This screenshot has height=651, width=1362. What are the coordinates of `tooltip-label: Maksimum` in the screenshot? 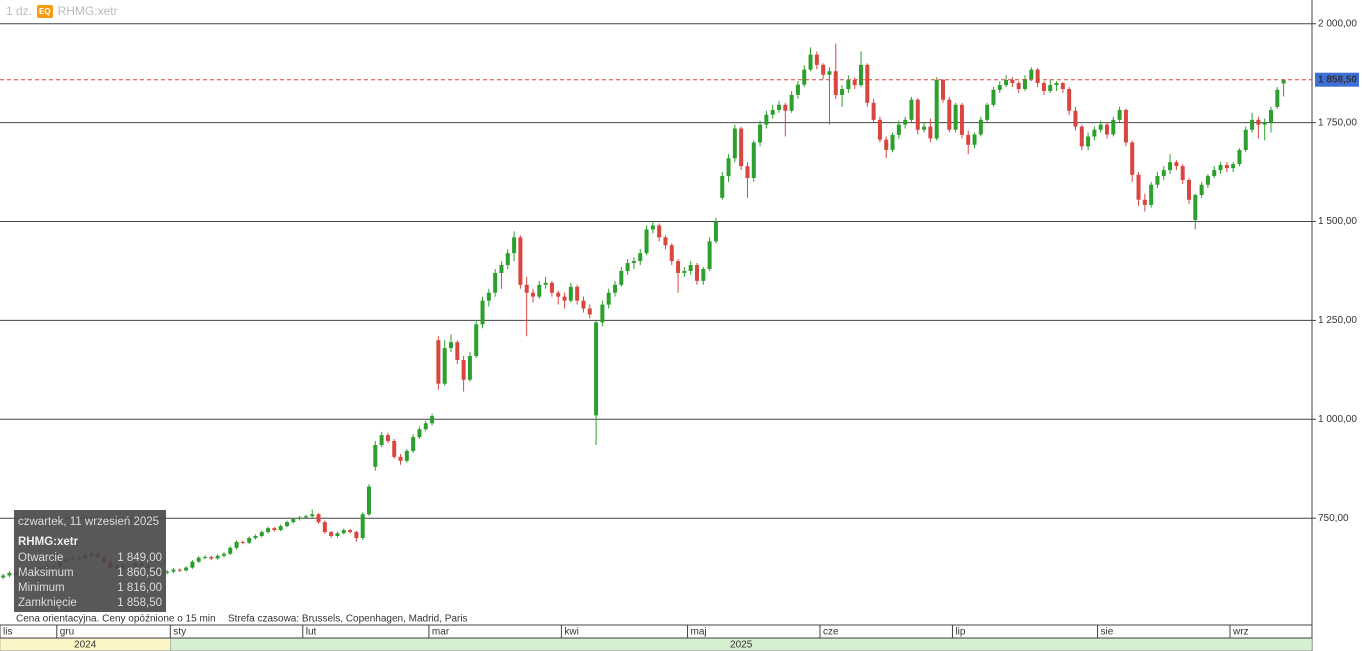 It's located at (46, 573).